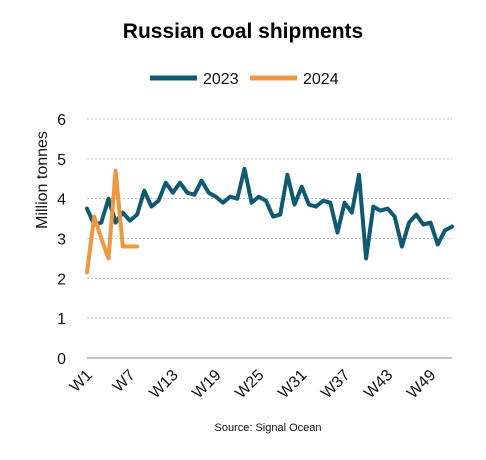 This screenshot has width=486, height=460. I want to click on series-line-2024, so click(112, 221).